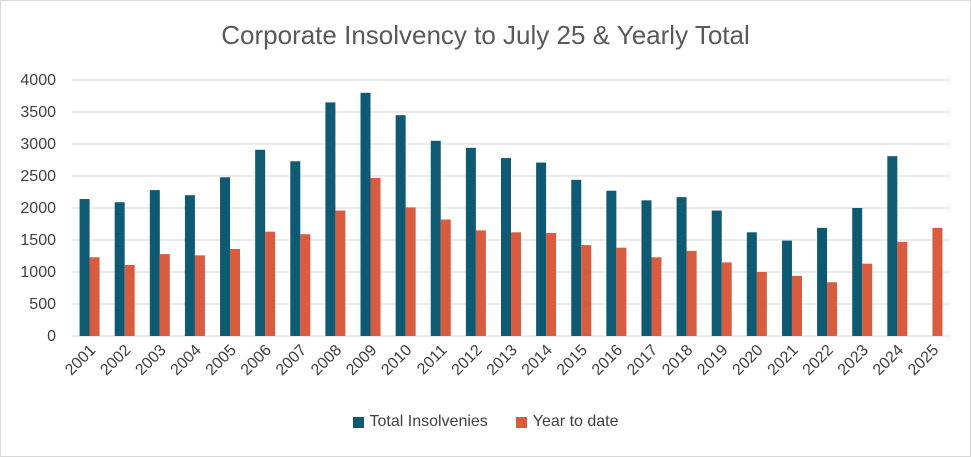 The image size is (971, 457). Describe the element at coordinates (396, 360) in the screenshot. I see `x-tick-label: 2010` at that location.